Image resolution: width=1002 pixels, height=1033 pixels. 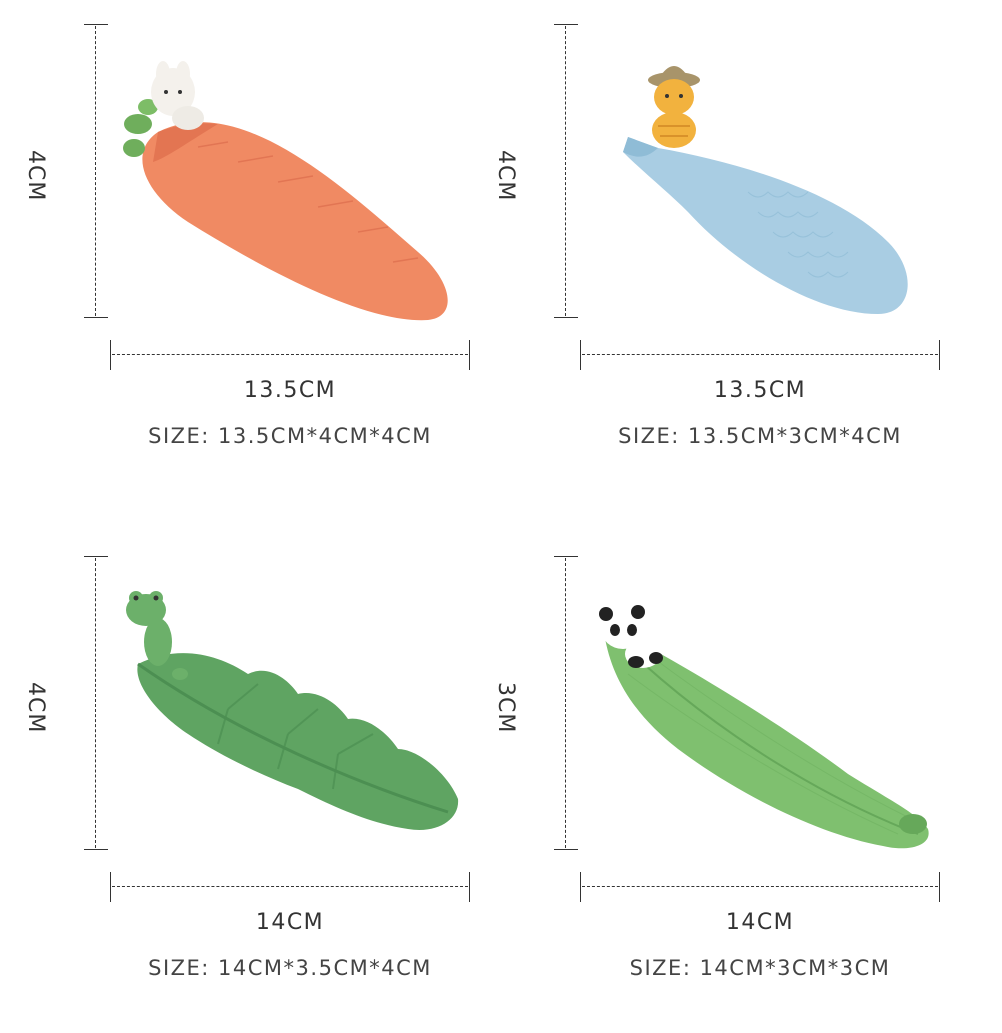 What do you see at coordinates (290, 436) in the screenshot?
I see `size-label: SIZE: 13.5CM*4CM*4CM` at bounding box center [290, 436].